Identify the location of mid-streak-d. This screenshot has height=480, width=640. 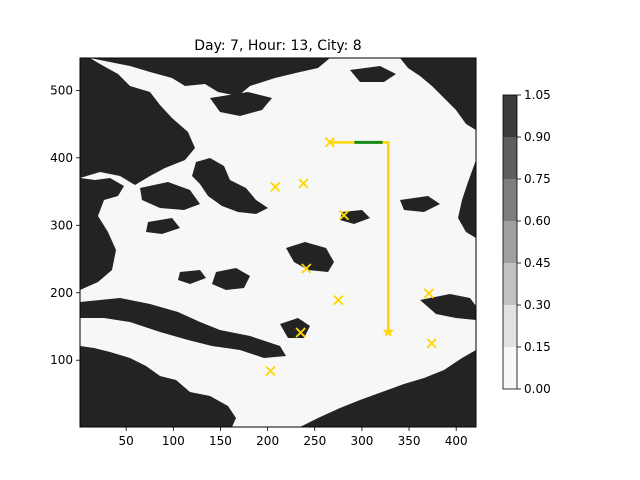
(192, 277).